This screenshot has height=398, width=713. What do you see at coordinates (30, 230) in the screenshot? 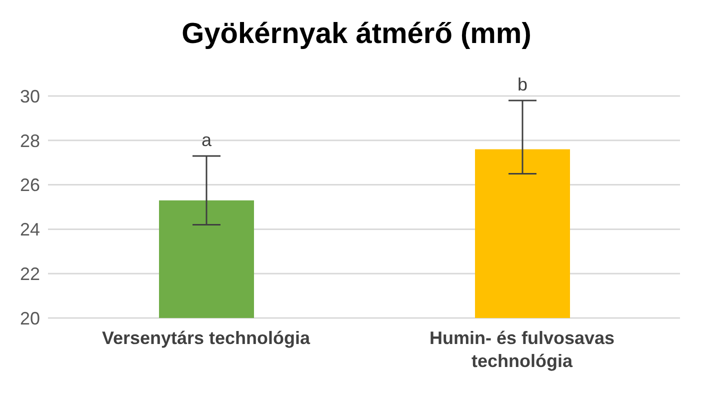
I see `y-tick-label: 24` at bounding box center [30, 230].